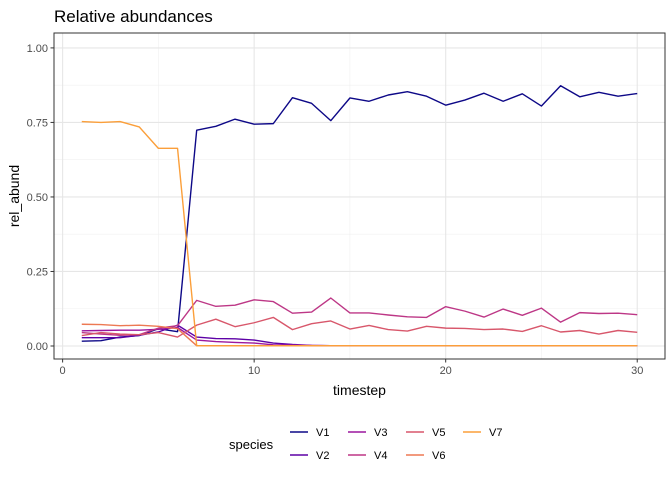 The width and height of the screenshot is (672, 485). Describe the element at coordinates (365, 444) in the screenshot. I see `legend: species V1 V2 V3 V4 V5 V6 V7` at that location.